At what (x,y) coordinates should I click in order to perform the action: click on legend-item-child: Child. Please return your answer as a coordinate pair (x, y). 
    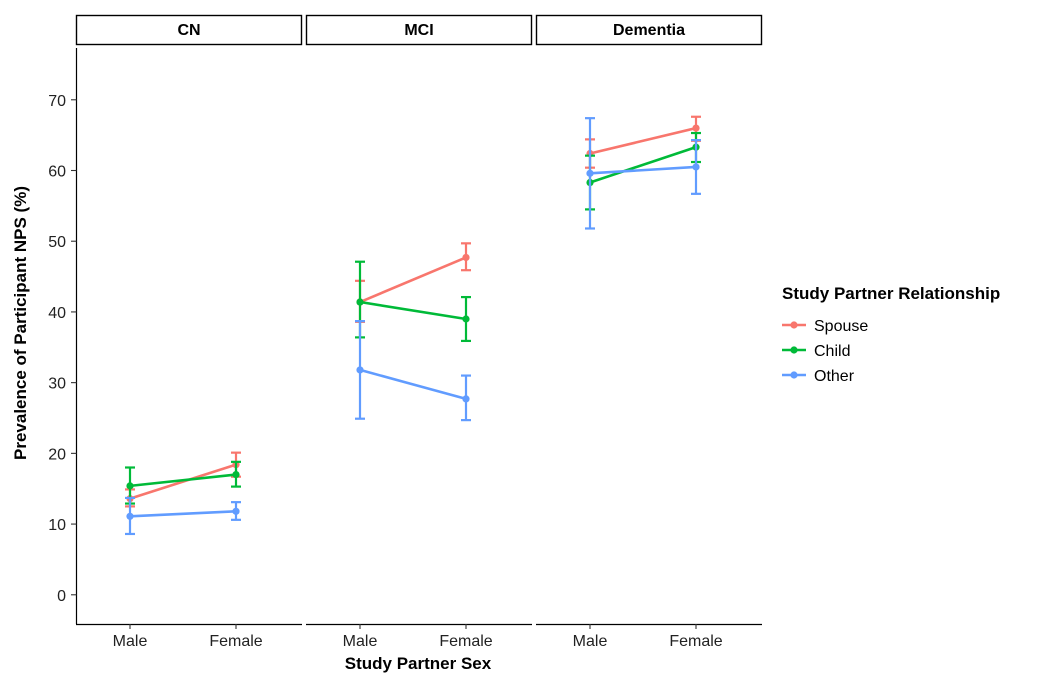
    Looking at the image, I should click on (816, 351).